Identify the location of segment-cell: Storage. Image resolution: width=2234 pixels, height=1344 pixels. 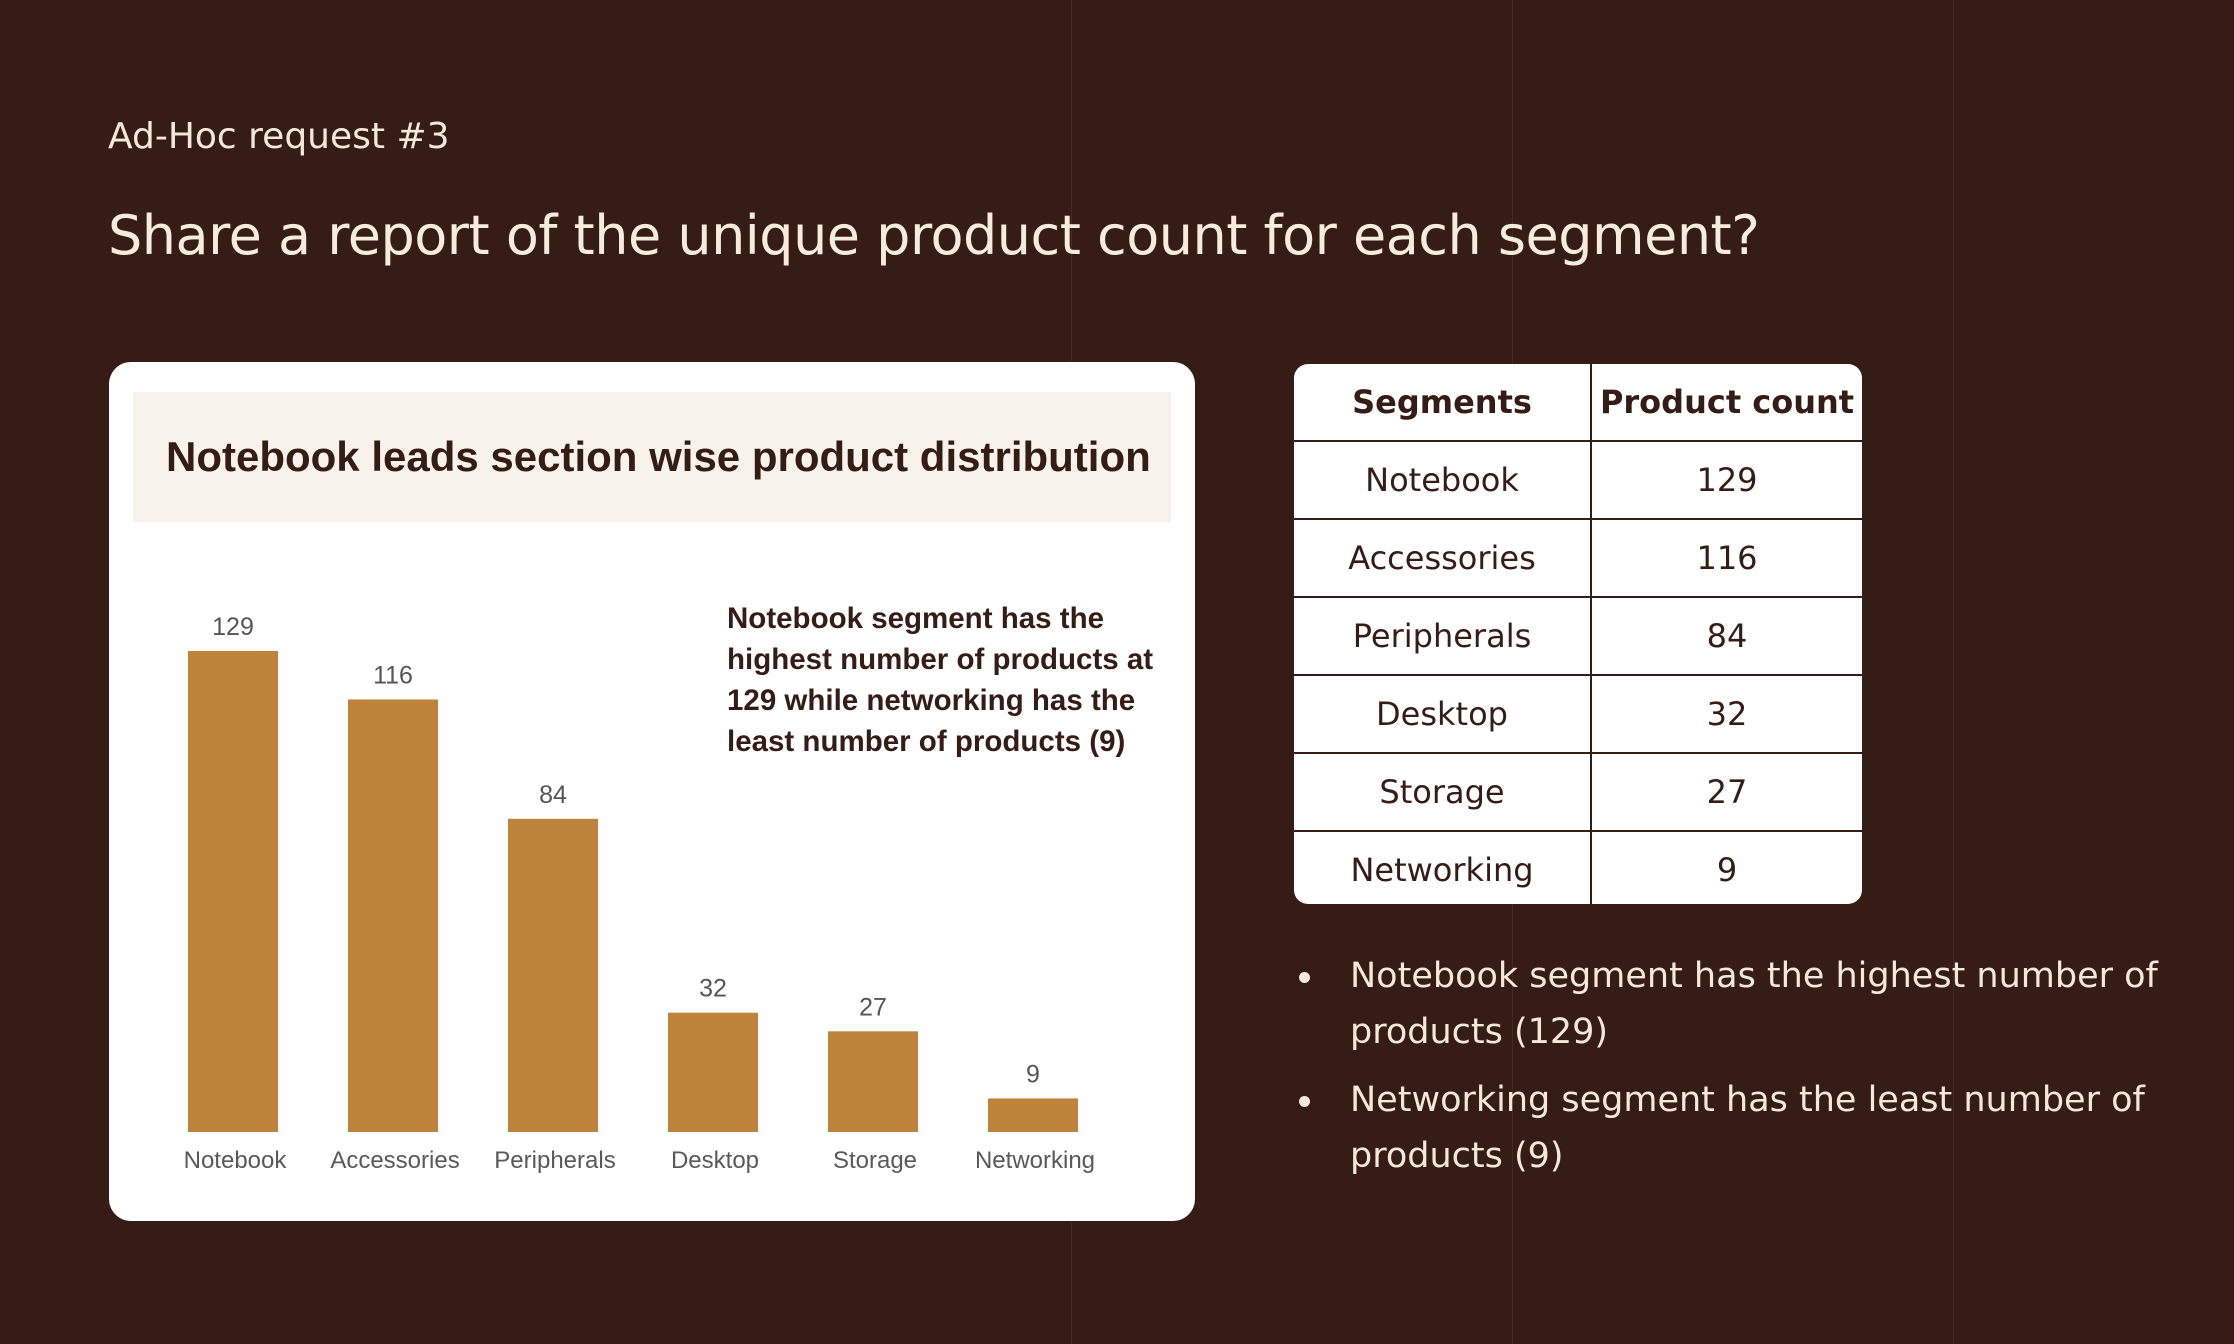
(1442, 791).